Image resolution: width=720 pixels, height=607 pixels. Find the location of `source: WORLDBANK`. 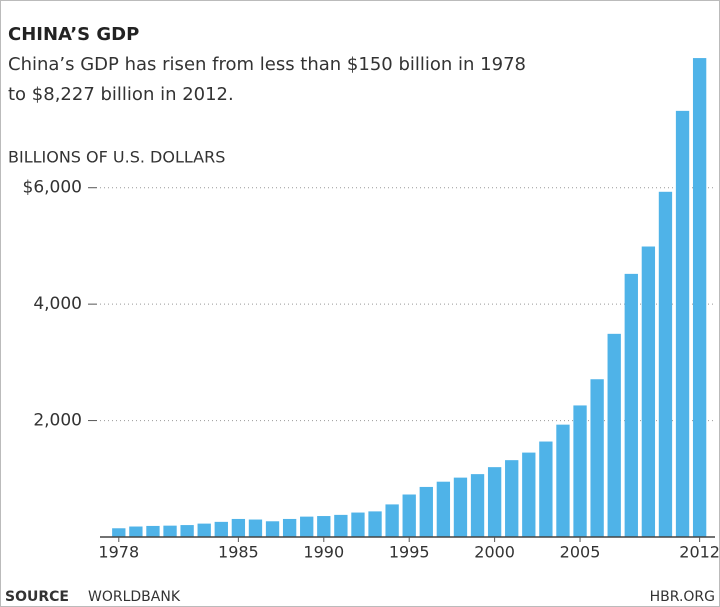

source: WORLDBANK is located at coordinates (134, 597).